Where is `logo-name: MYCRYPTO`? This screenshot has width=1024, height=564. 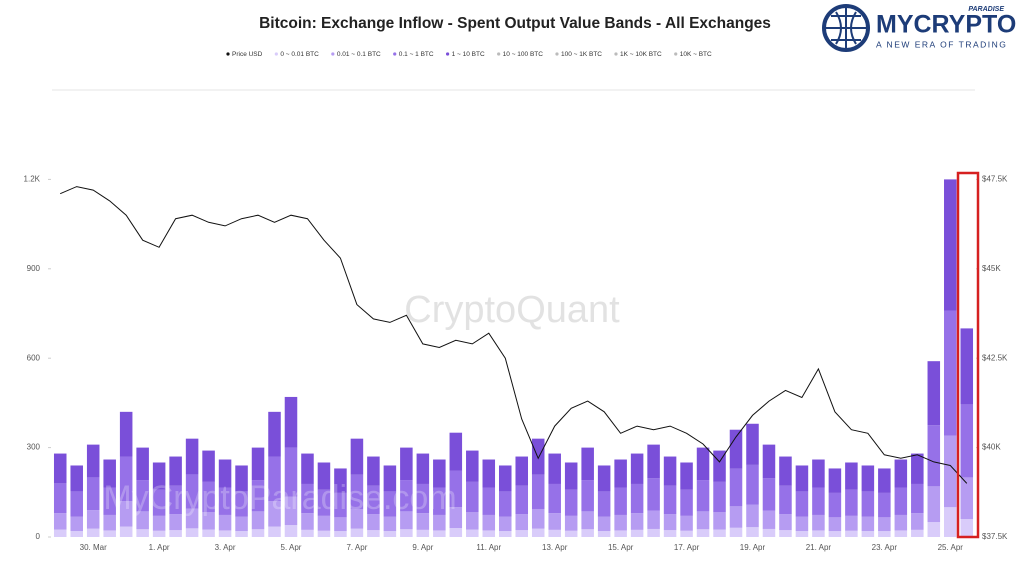
logo-name: MYCRYPTO is located at coordinates (946, 25).